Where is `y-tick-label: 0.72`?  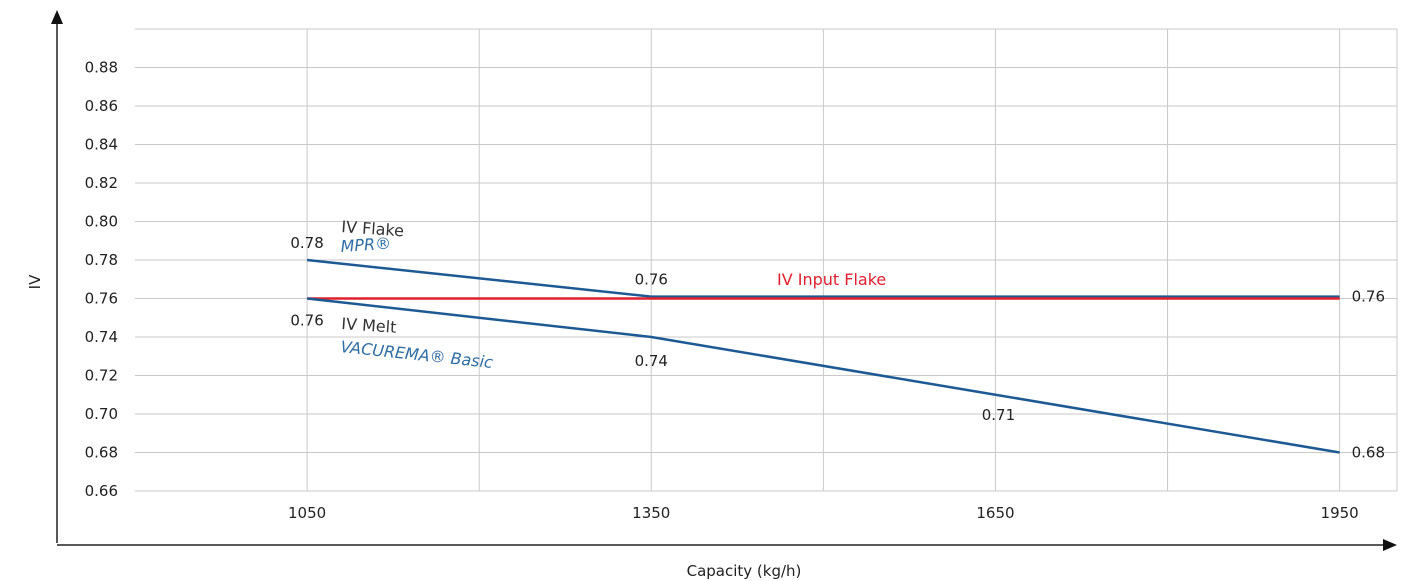 y-tick-label: 0.72 is located at coordinates (101, 376).